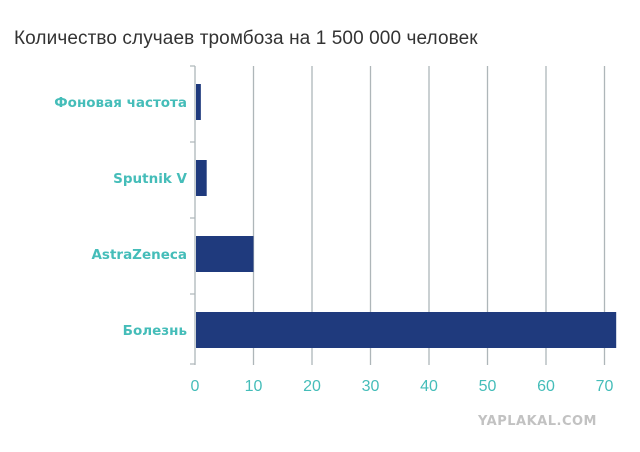 The height and width of the screenshot is (452, 640). Describe the element at coordinates (402, 386) in the screenshot. I see `x-tick-labels: 0 10 20 30 40 50 60 70` at that location.